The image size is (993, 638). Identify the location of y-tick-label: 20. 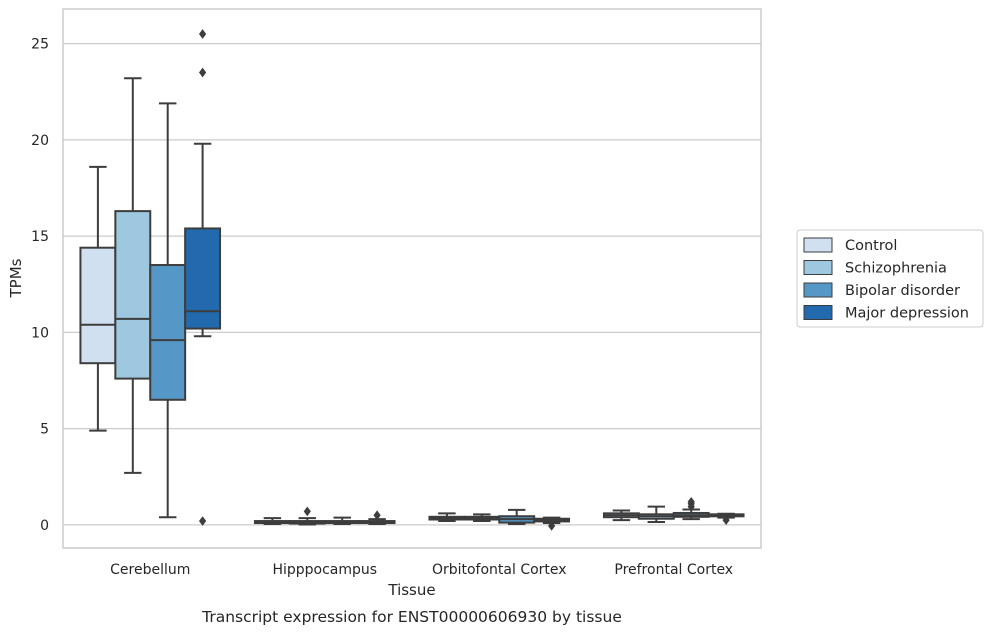
(40, 141).